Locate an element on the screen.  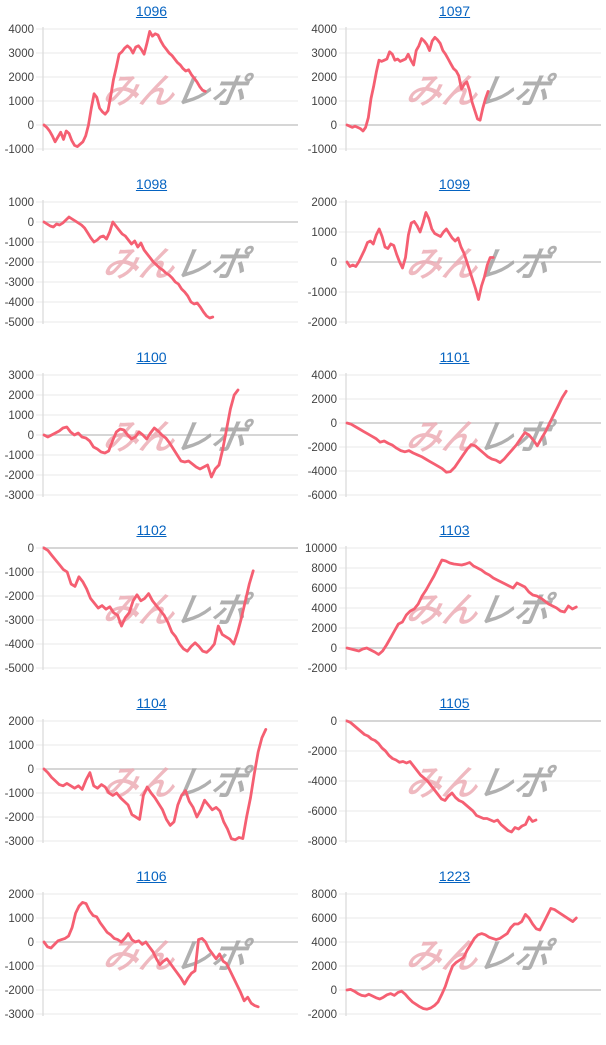
chart-title: 1099 is located at coordinates (454, 185).